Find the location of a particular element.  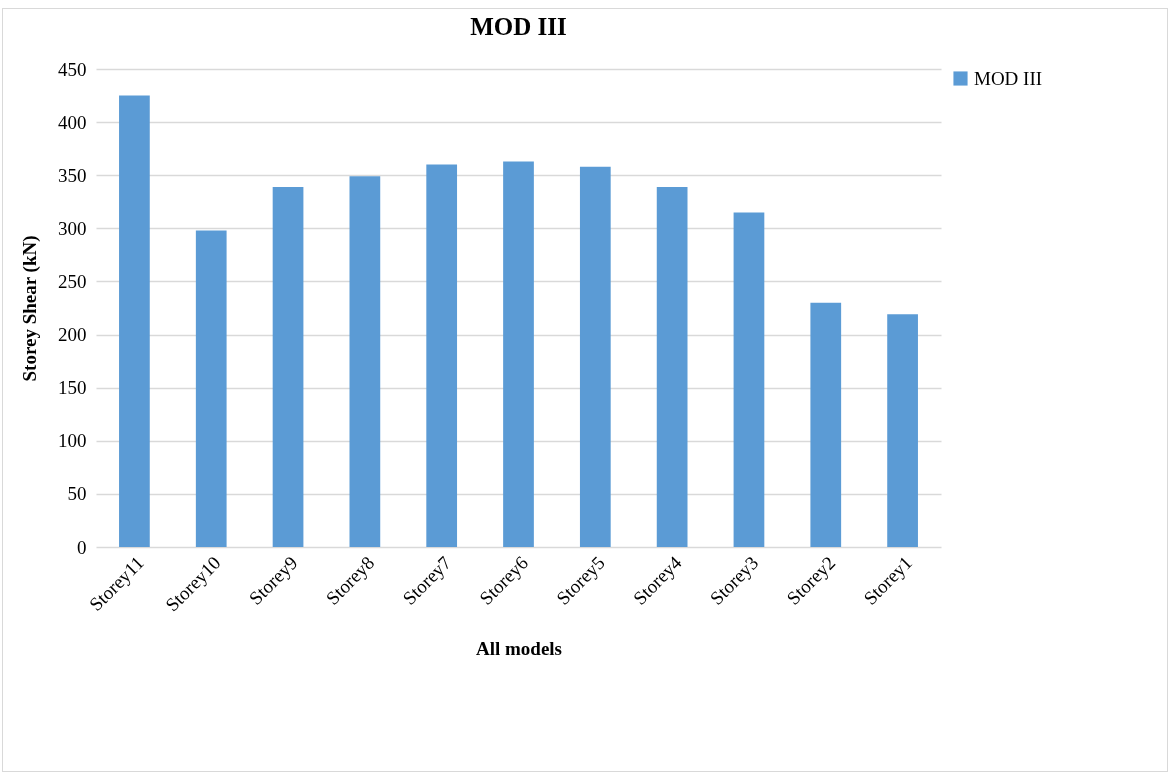

y-tick-label: 50 is located at coordinates (77, 494).